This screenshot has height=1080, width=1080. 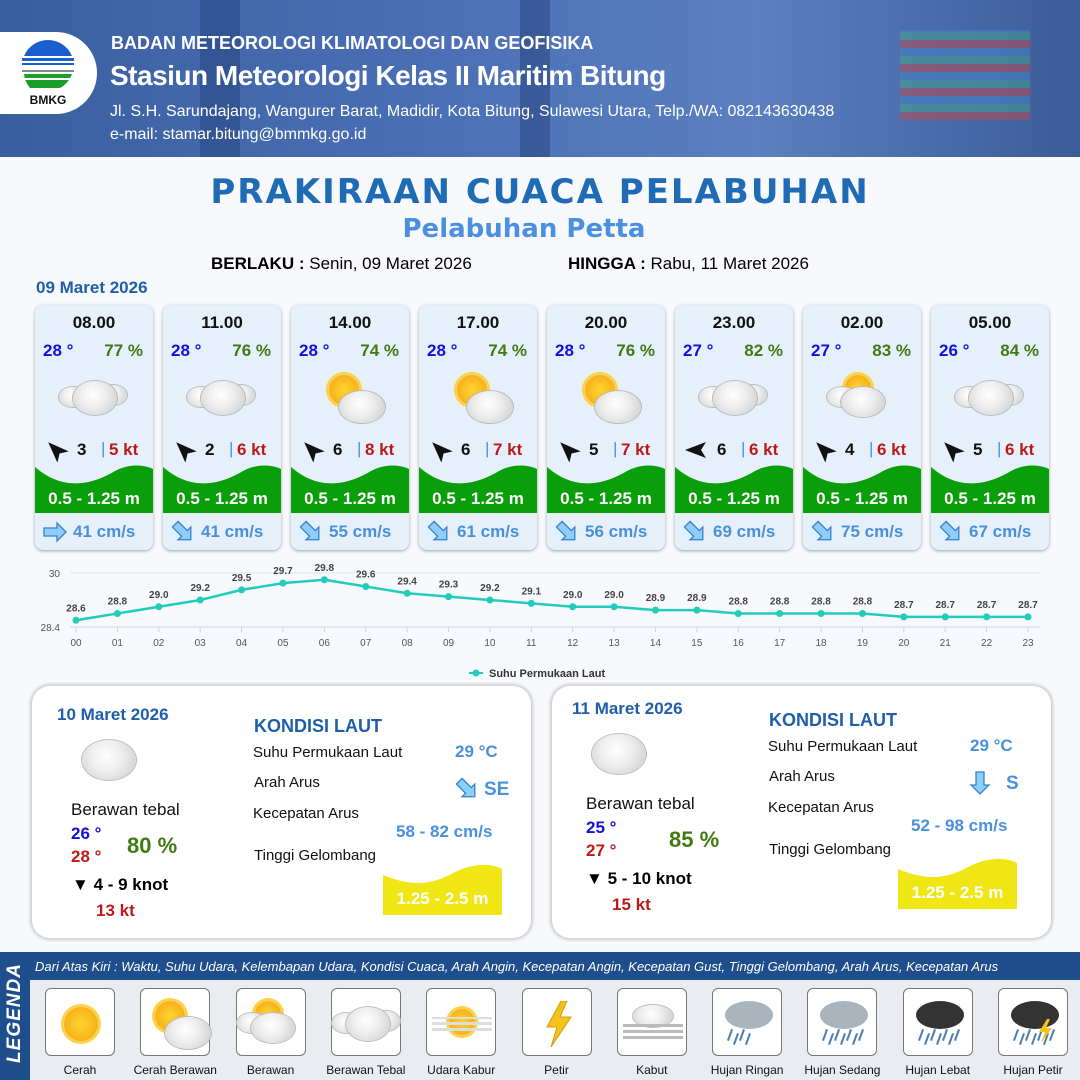 What do you see at coordinates (449, 585) in the screenshot?
I see `data-label: 29.3` at bounding box center [449, 585].